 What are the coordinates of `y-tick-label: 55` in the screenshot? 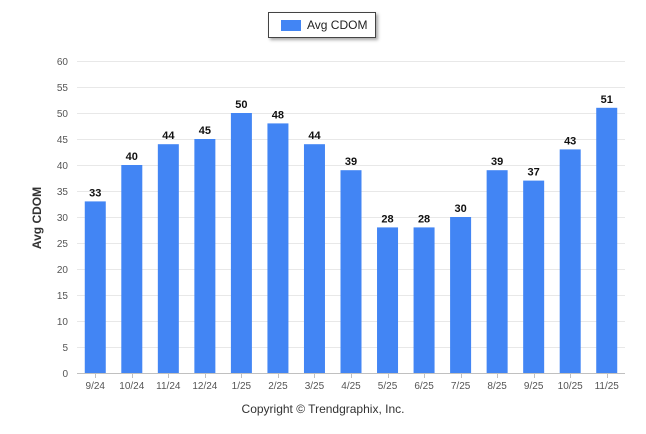 It's located at (63, 88).